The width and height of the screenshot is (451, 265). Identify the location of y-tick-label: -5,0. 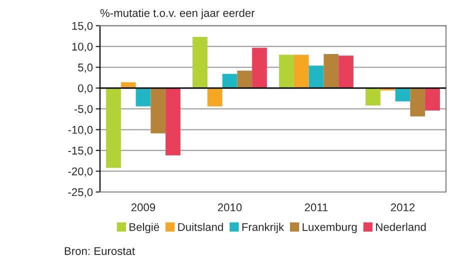
(83, 109).